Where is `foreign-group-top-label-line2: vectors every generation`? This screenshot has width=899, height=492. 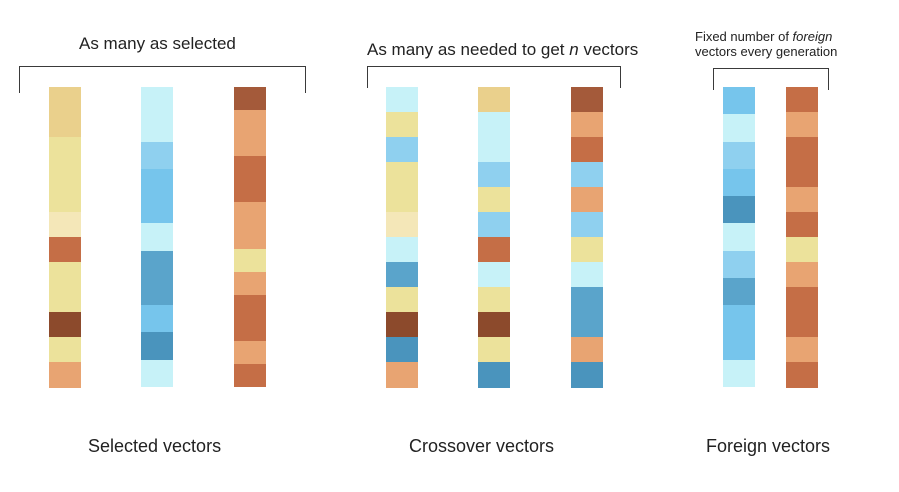
foreign-group-top-label-line2: vectors every generation is located at coordinates (766, 51).